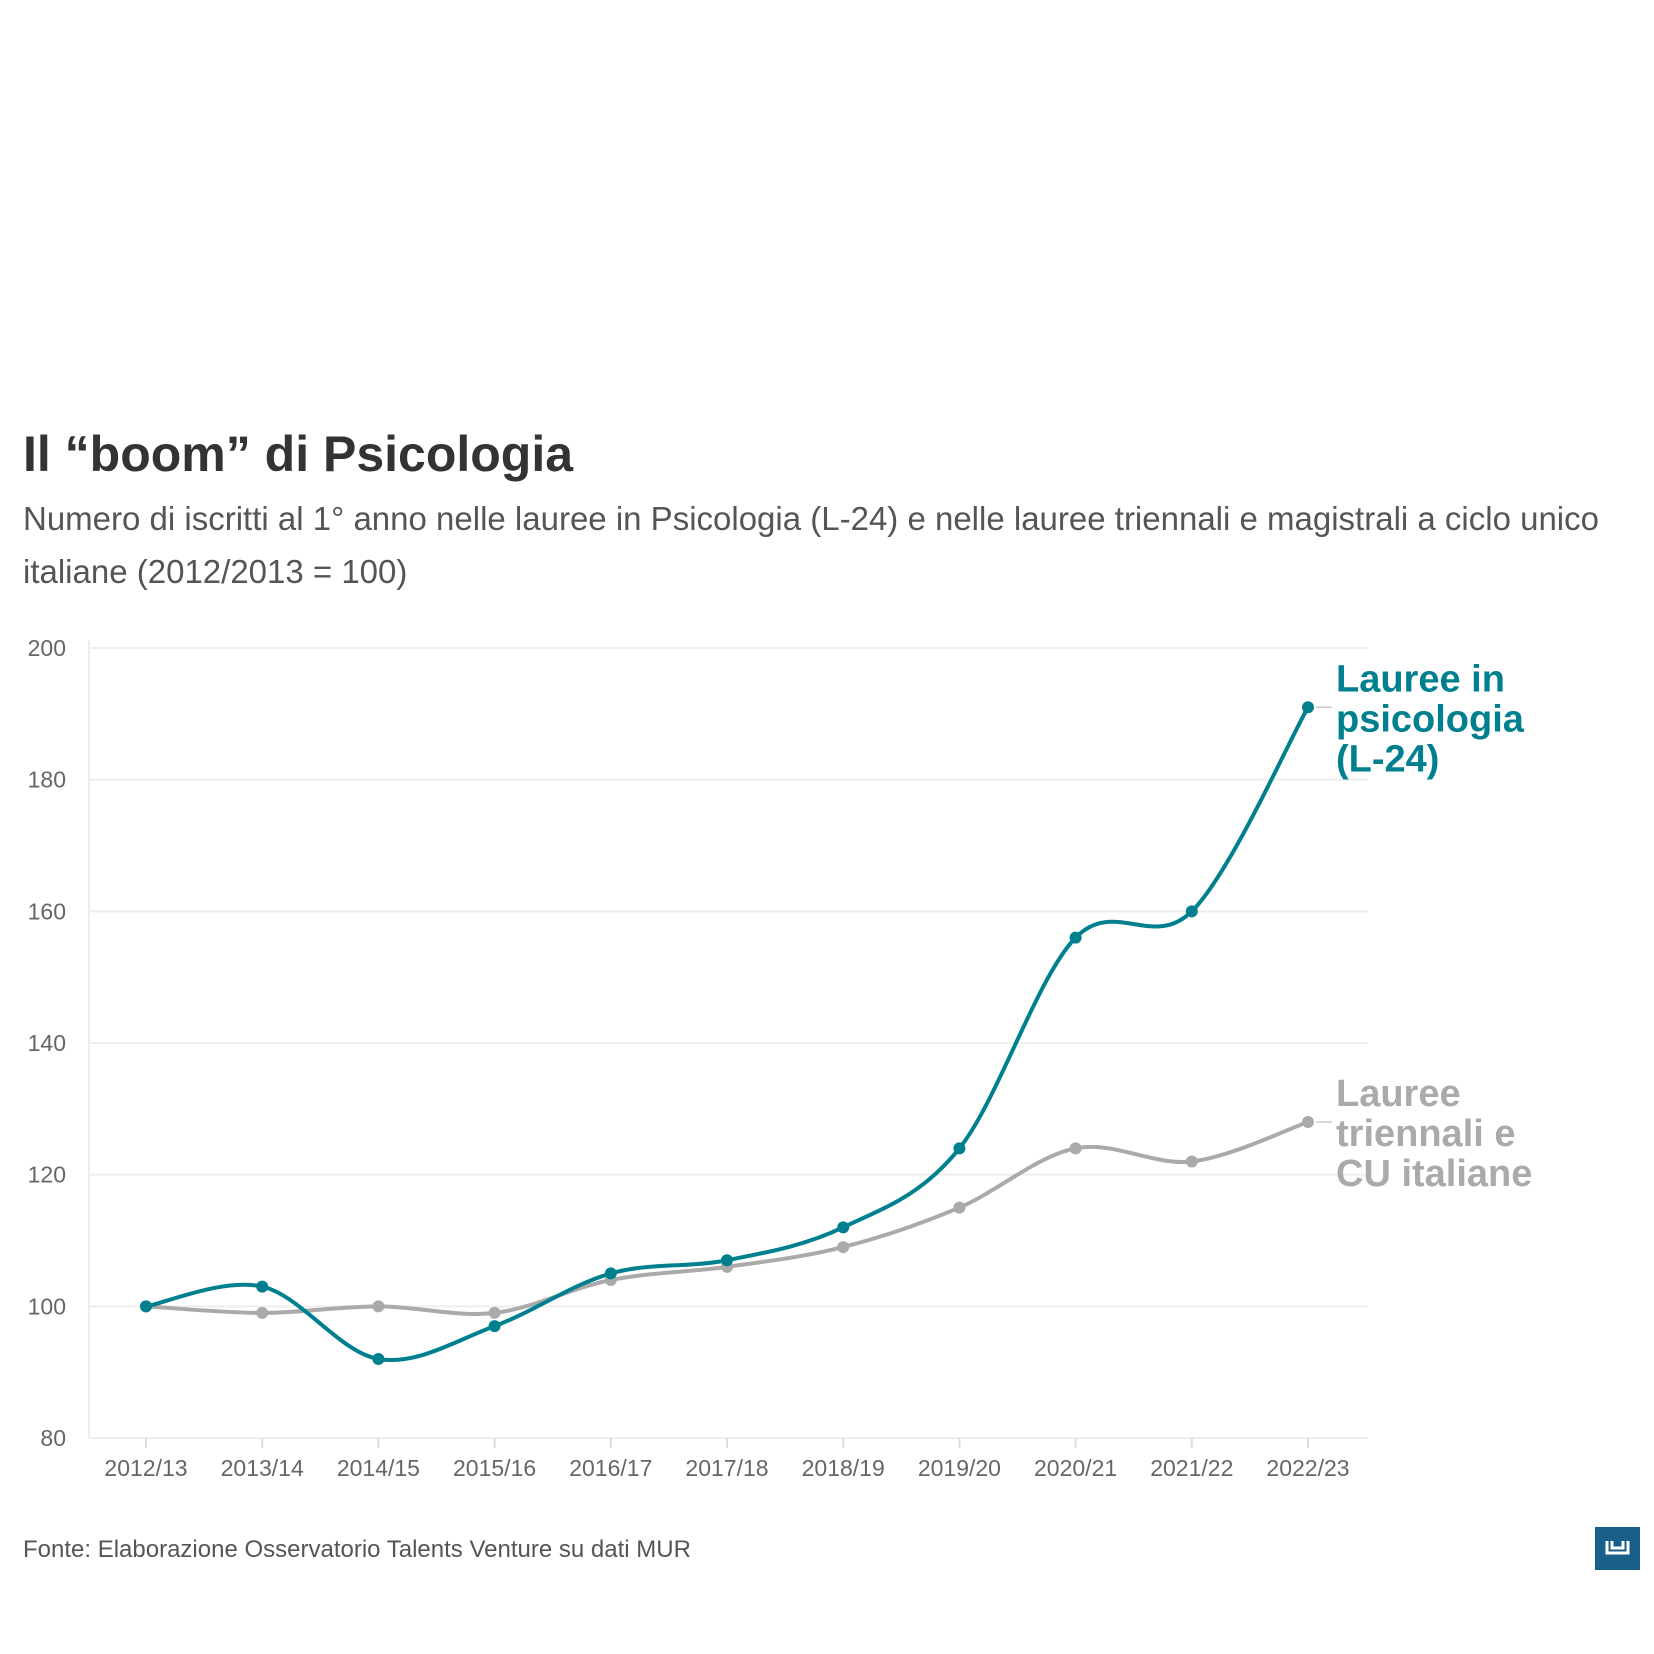 The image size is (1654, 1654). Describe the element at coordinates (145, 1468) in the screenshot. I see `x-tick-label: 2012/13` at that location.